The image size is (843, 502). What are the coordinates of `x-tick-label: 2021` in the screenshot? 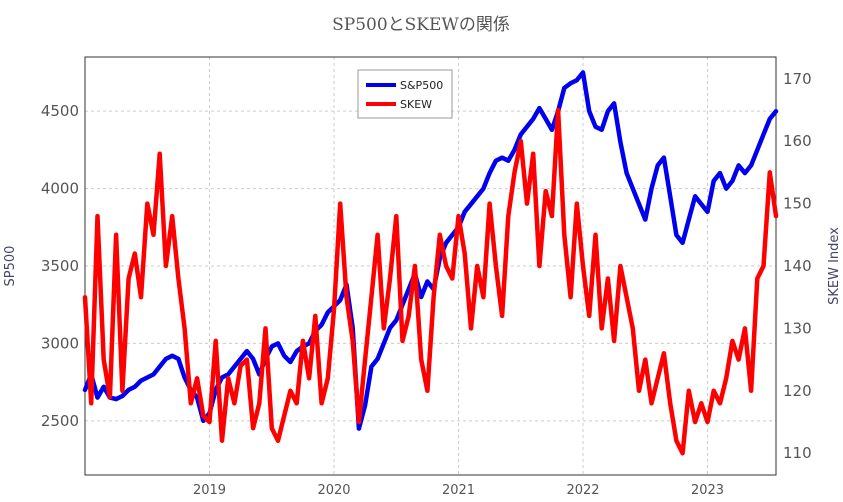 It's located at (458, 490).